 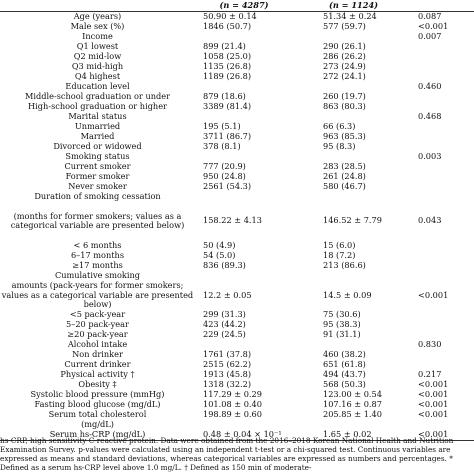 I want to click on table-row: Male sex (%) 1846 (50.7) 577 (59.7) <0.001, so click(x=237, y=26).